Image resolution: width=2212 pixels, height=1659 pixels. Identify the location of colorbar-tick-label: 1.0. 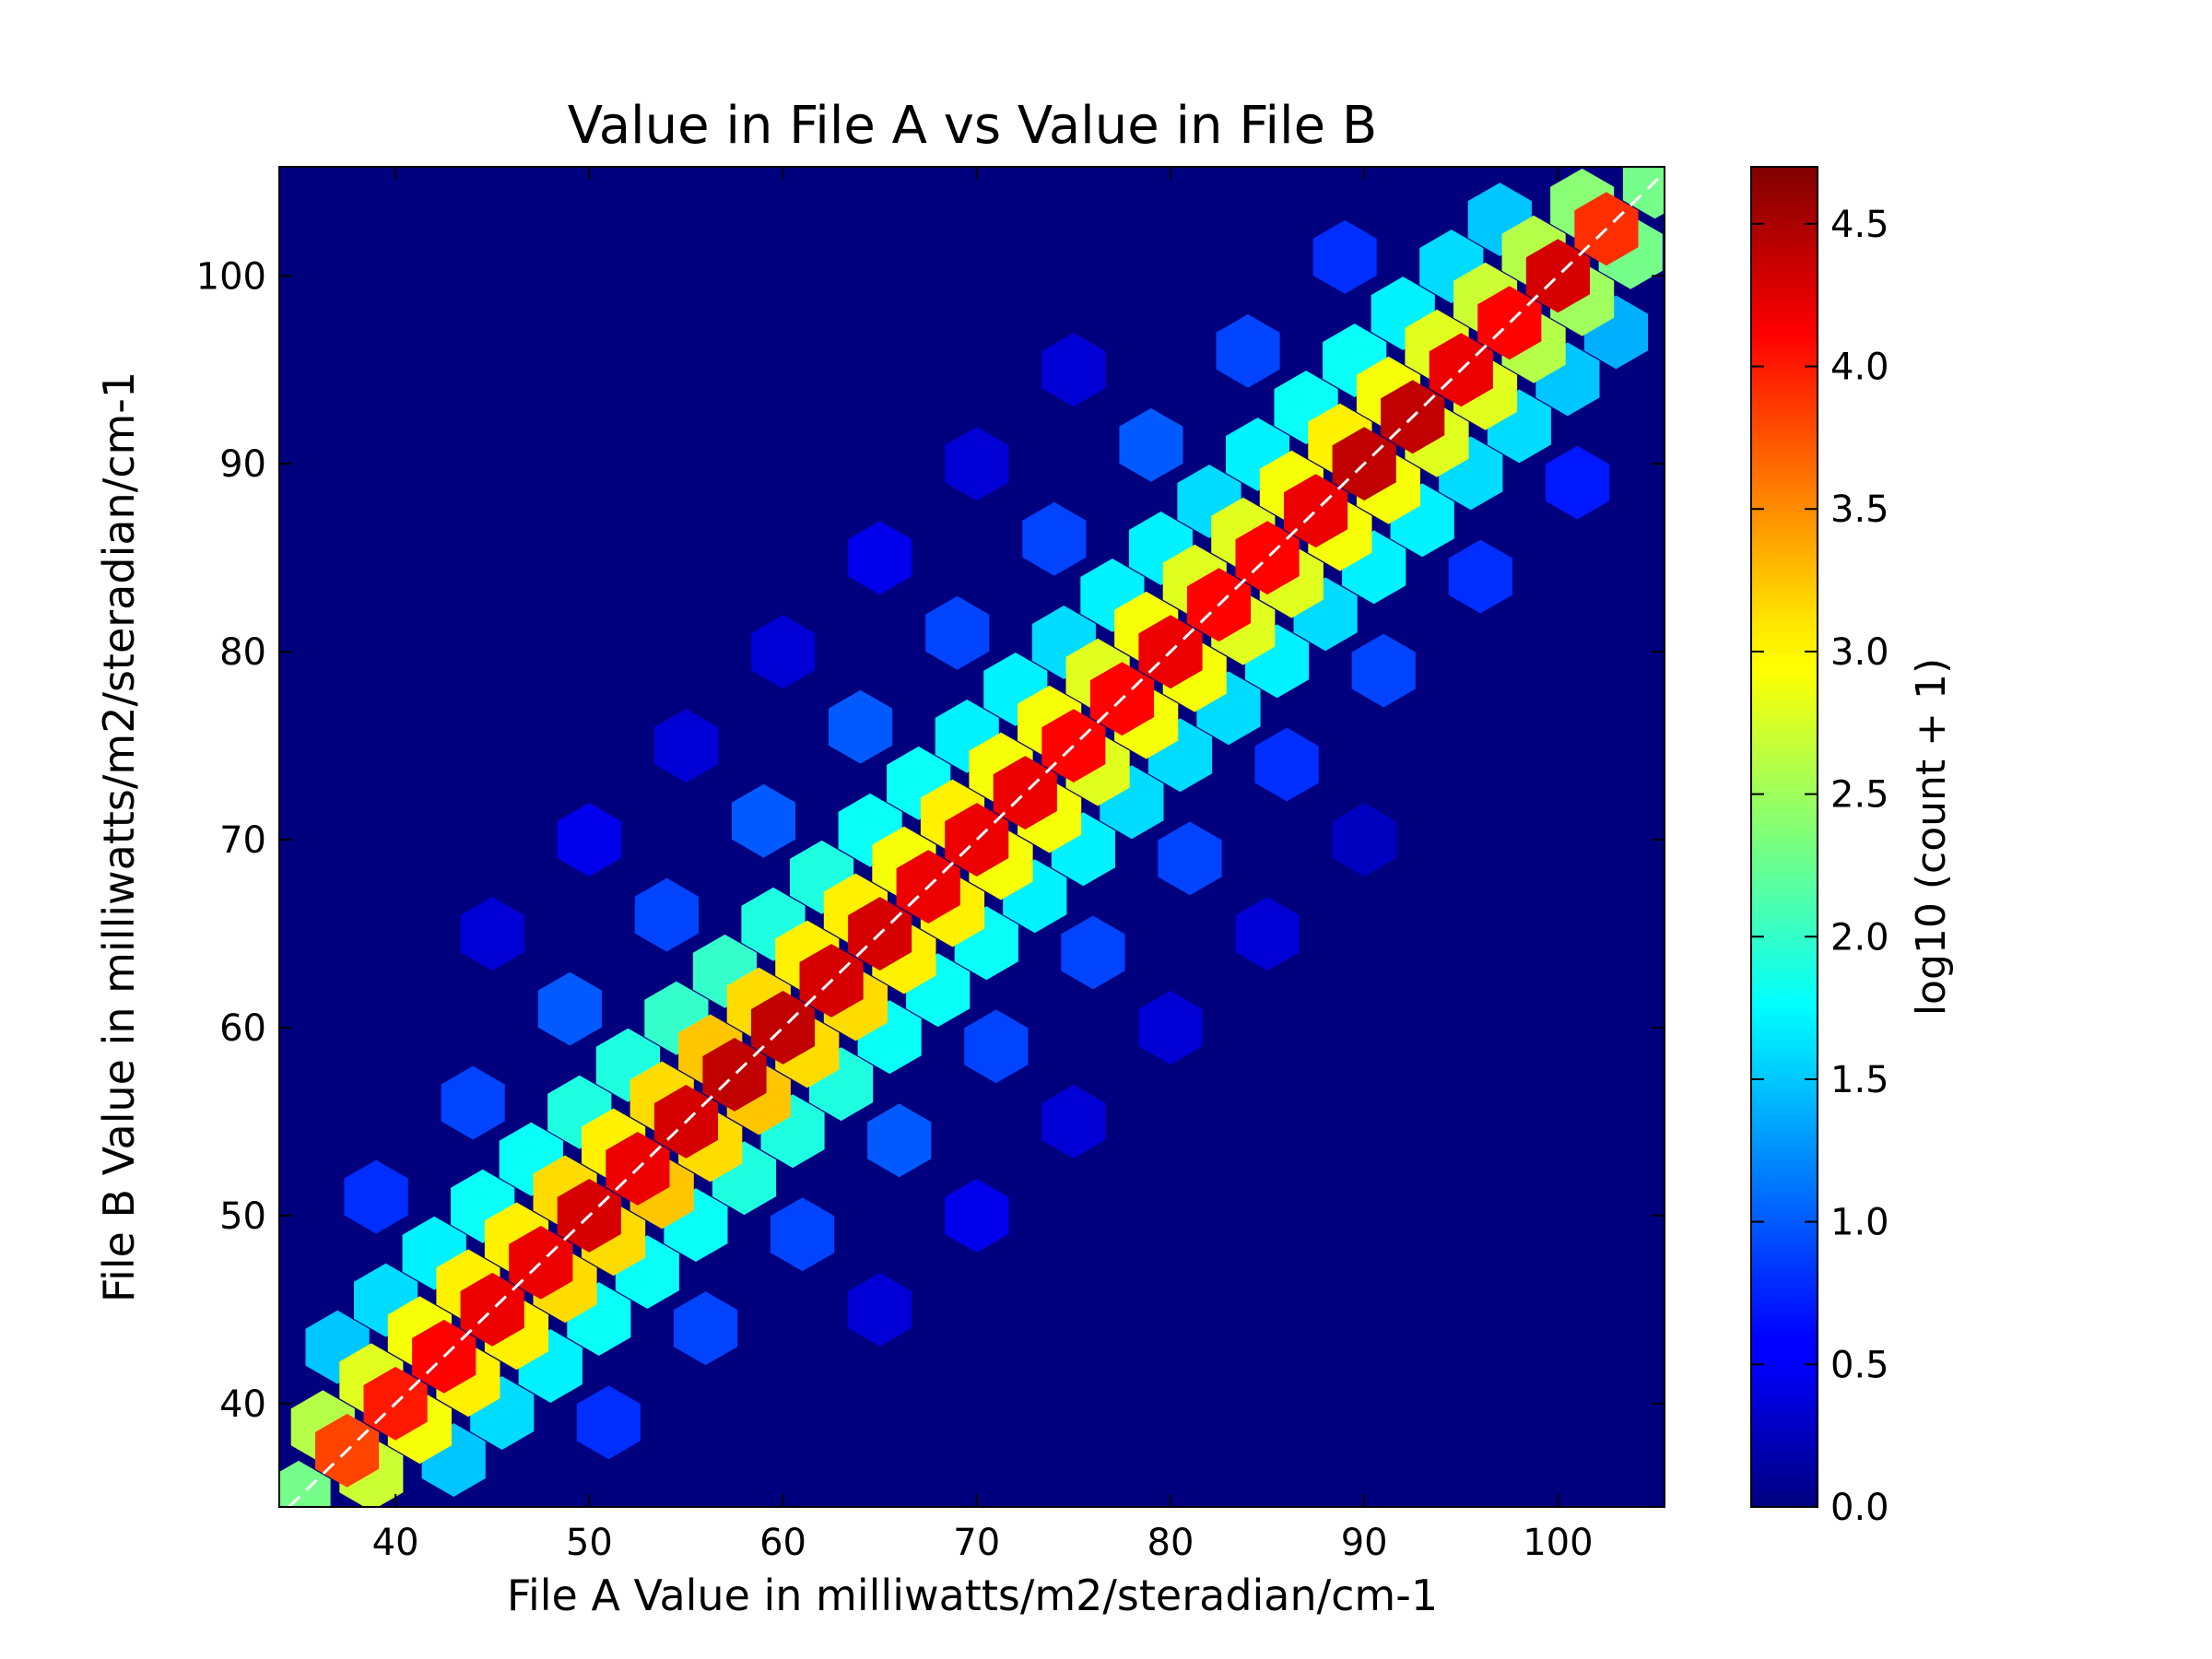
(1859, 1223).